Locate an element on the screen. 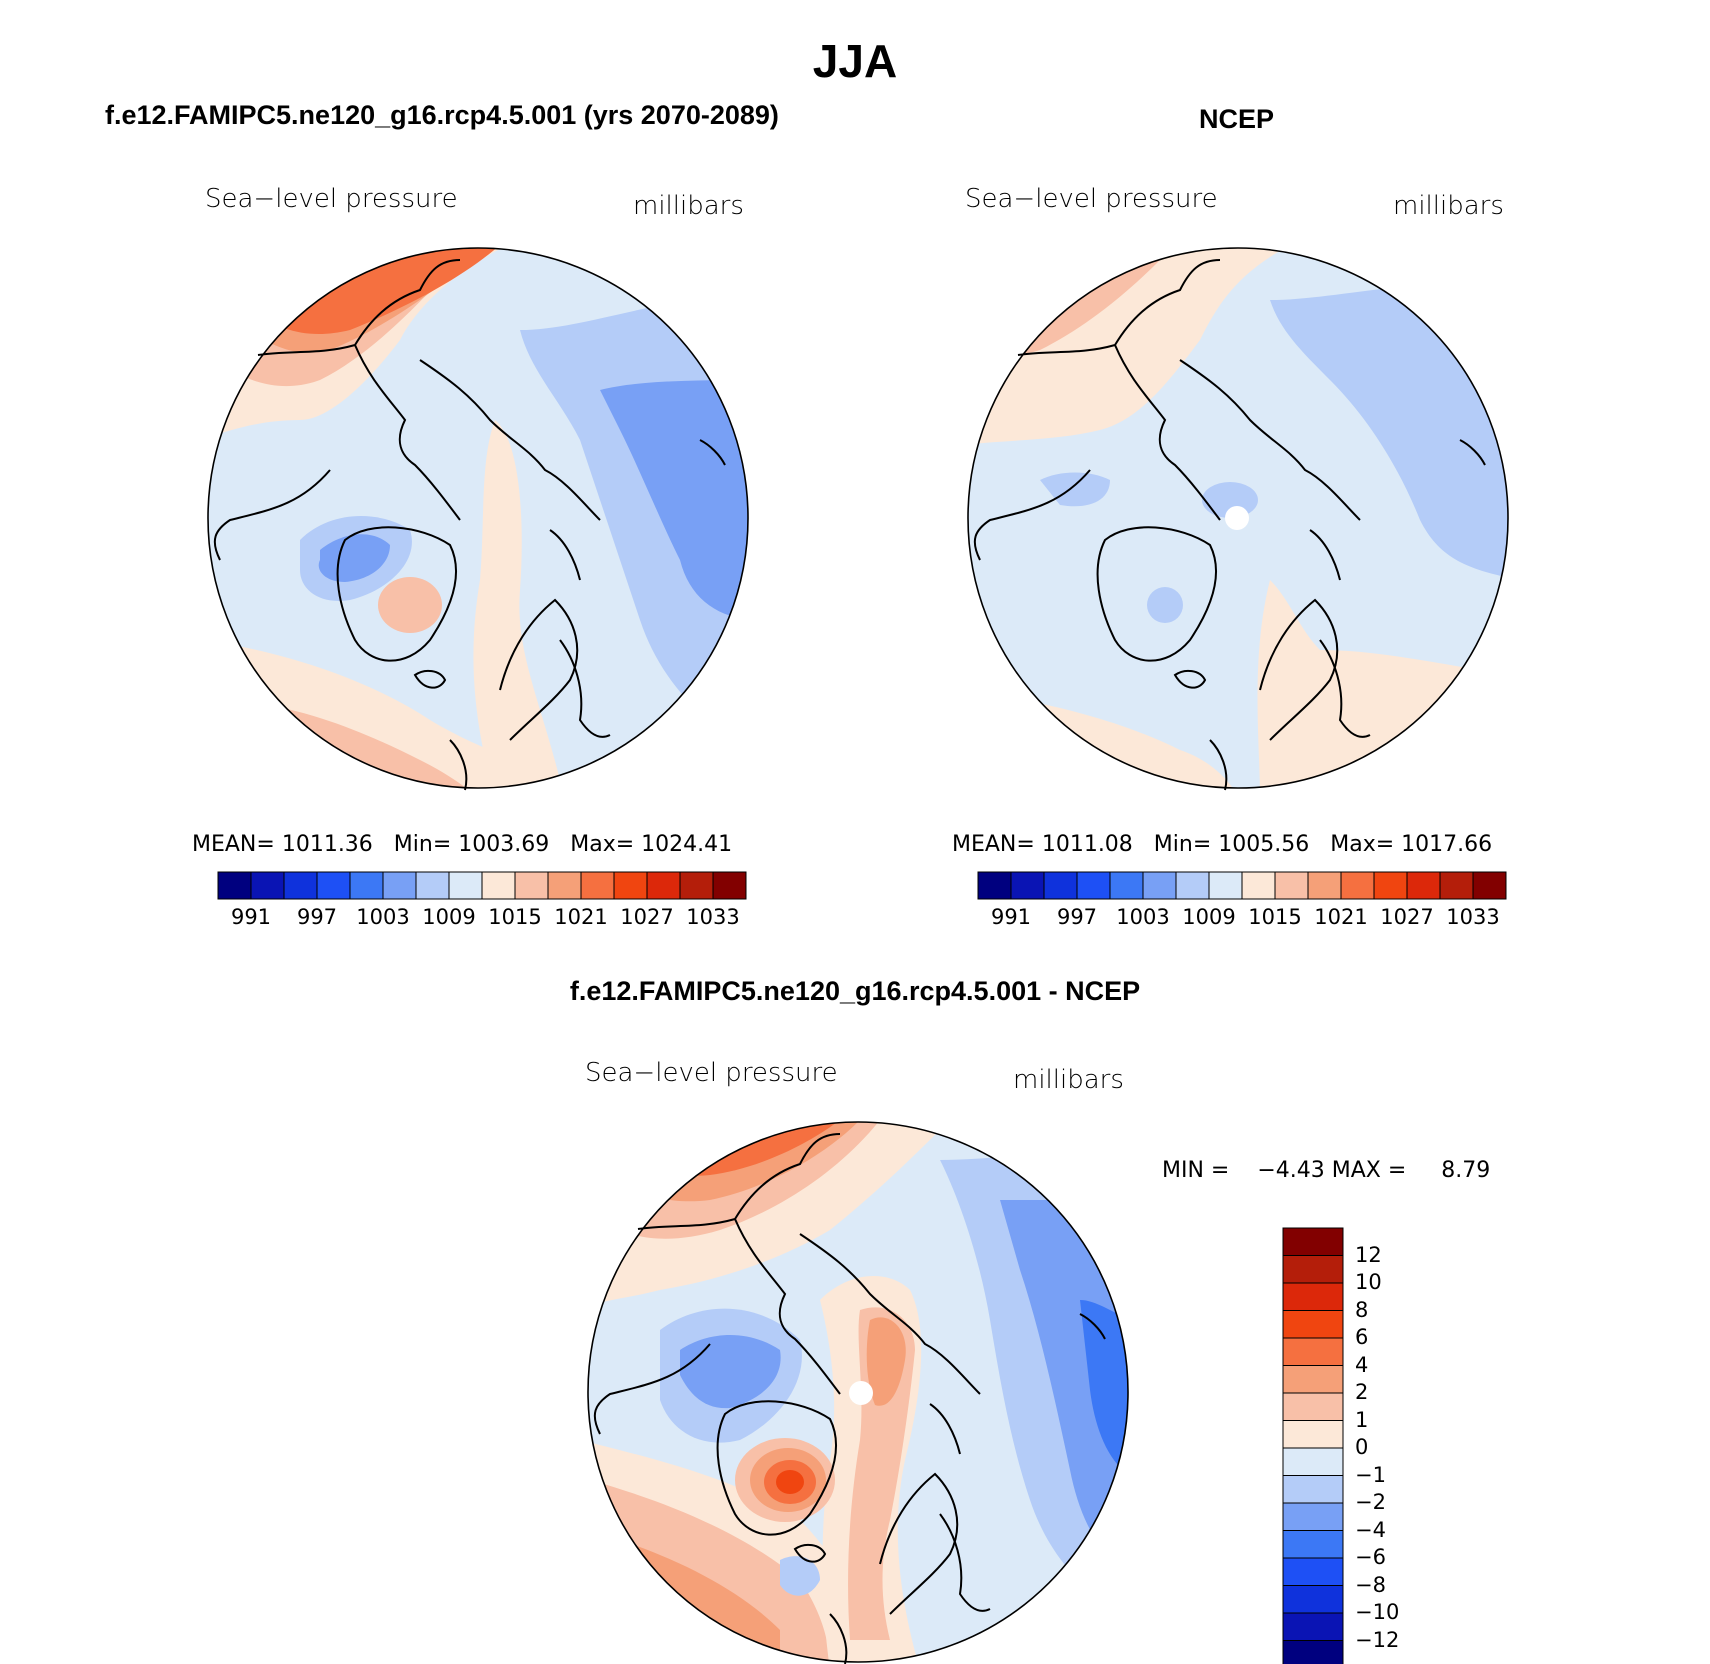 The width and height of the screenshot is (1710, 1664). colorbar-tick-label: 0 is located at coordinates (1362, 1447).